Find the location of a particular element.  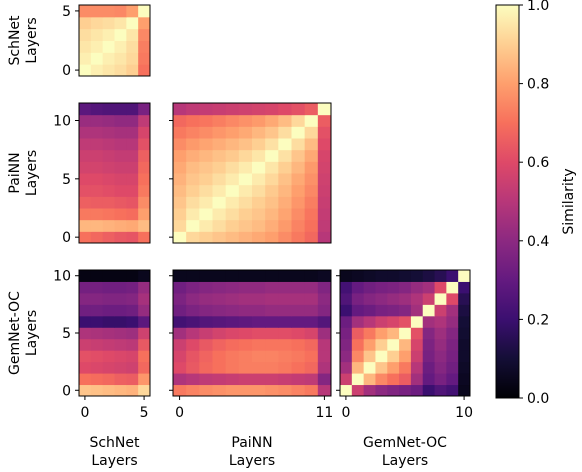

panel-schnet-vs-schnet is located at coordinates (114, 40).